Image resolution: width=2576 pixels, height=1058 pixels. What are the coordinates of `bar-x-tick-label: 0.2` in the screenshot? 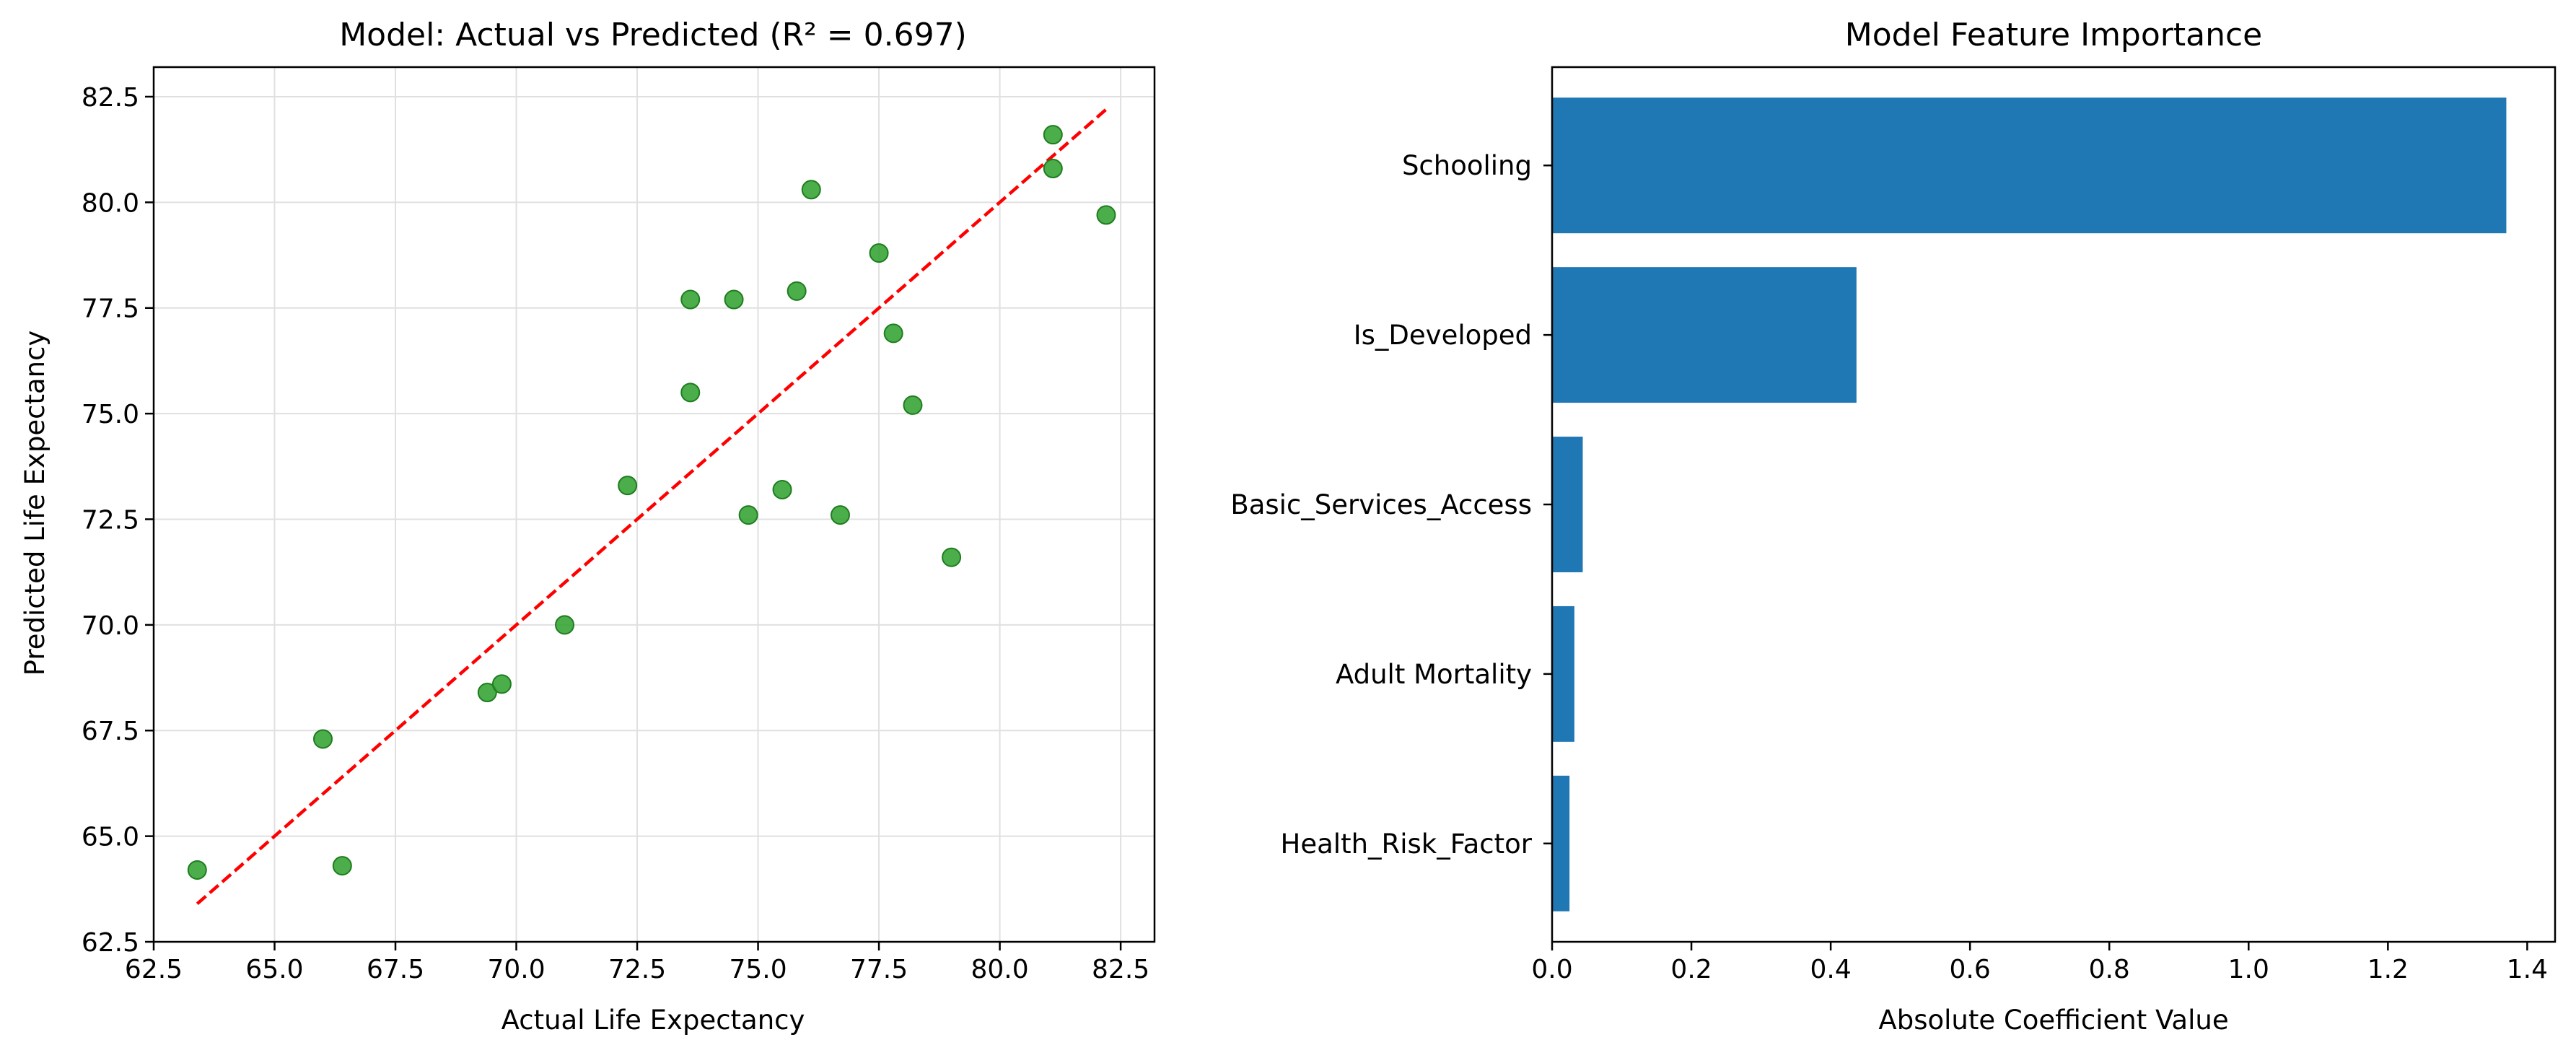 It's located at (1691, 969).